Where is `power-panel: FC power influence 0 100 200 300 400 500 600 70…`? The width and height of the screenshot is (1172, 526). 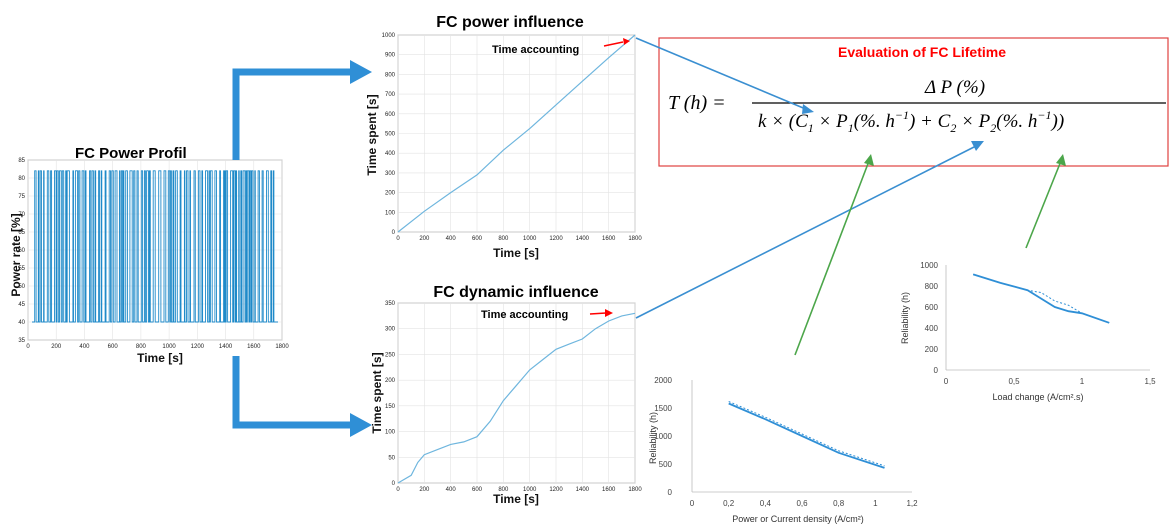
power-panel: FC power influence 0 100 200 300 400 500 600 70… is located at coordinates (503, 137).